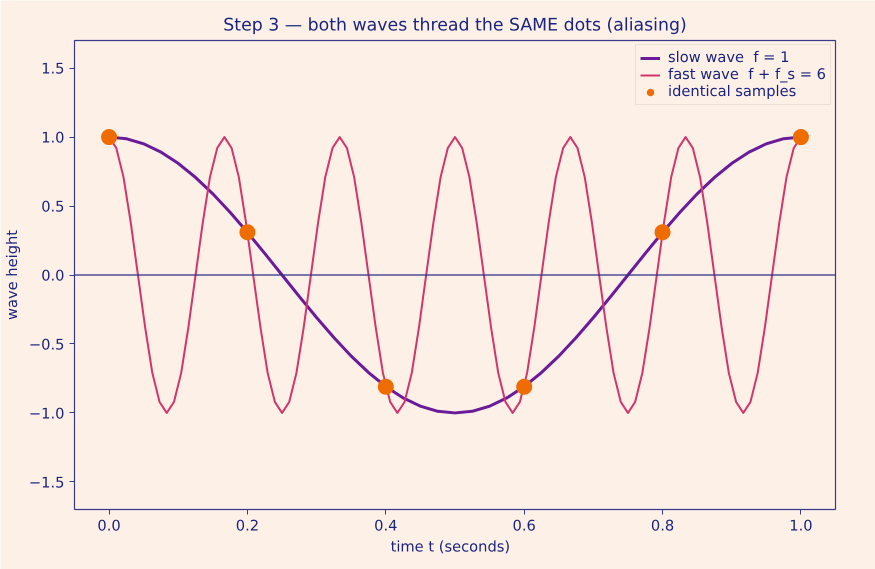  Describe the element at coordinates (46, 483) in the screenshot. I see `y-tick-label: −1.5` at that location.